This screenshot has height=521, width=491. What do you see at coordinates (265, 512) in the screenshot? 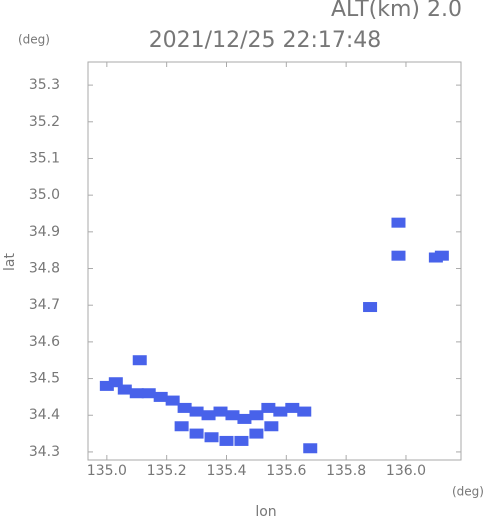
I see `x-axis-label: lon` at bounding box center [265, 512].